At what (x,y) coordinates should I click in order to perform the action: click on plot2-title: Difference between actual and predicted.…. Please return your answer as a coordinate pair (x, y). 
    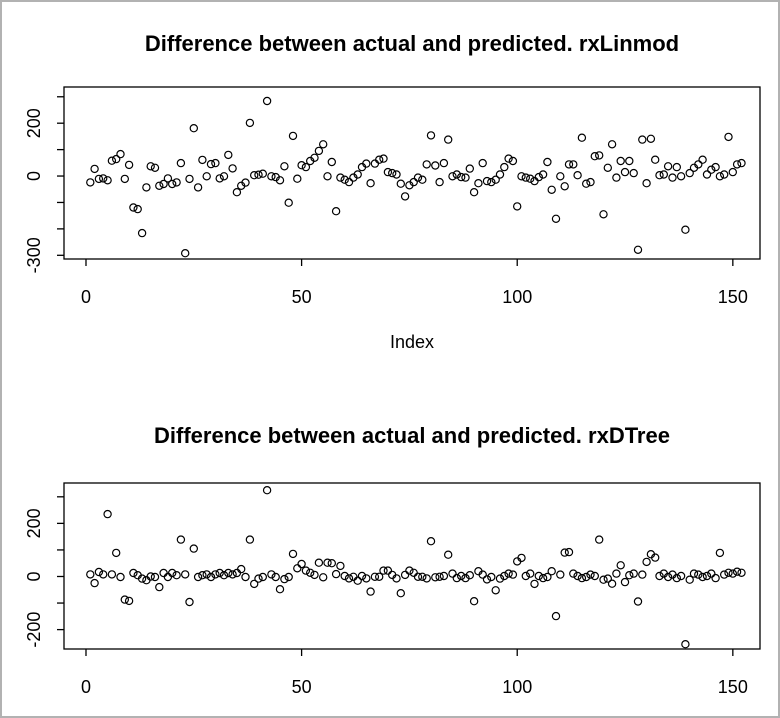
    Looking at the image, I should click on (412, 435).